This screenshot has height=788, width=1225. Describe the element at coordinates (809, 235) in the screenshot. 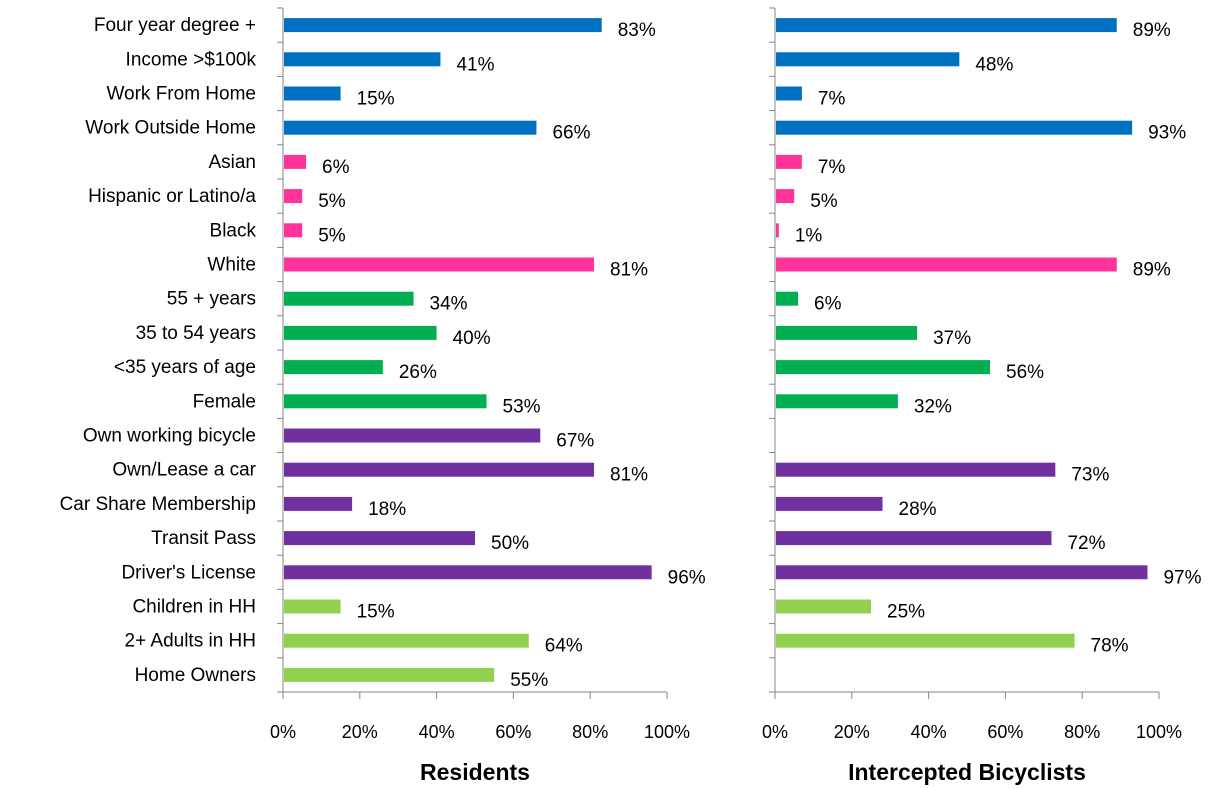

I see `value-label-black: 1%` at that location.